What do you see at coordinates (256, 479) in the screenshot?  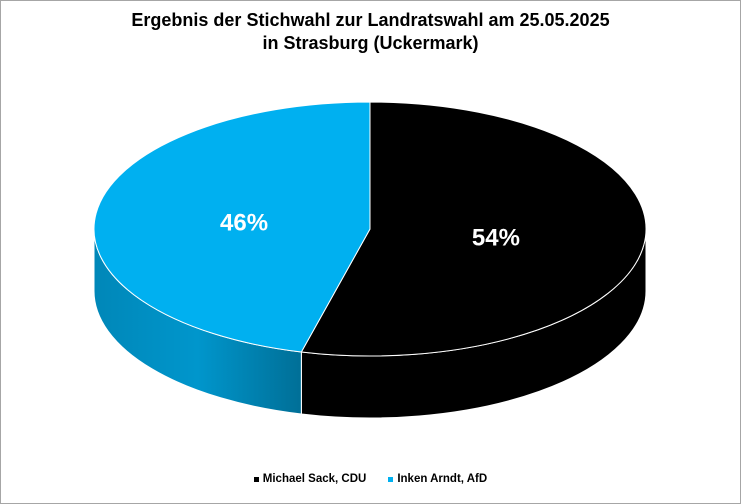 I see `legend-swatch-cdu` at bounding box center [256, 479].